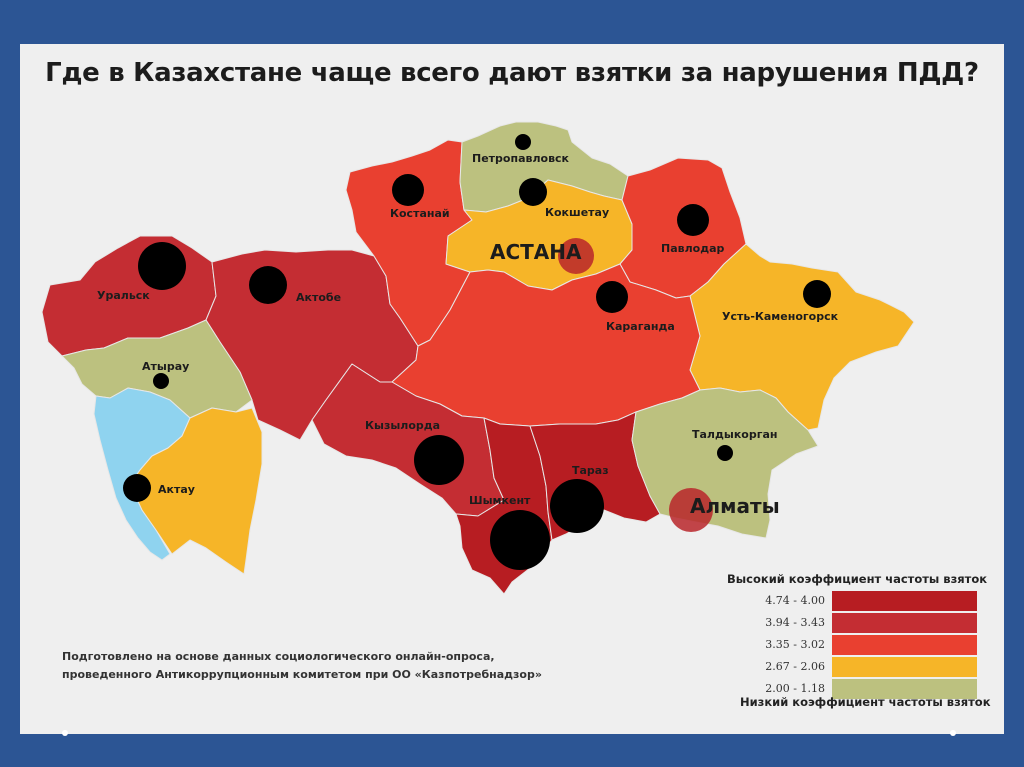  What do you see at coordinates (795, 644) in the screenshot?
I see `legend-range-label: 3.35 - 3.02` at bounding box center [795, 644].